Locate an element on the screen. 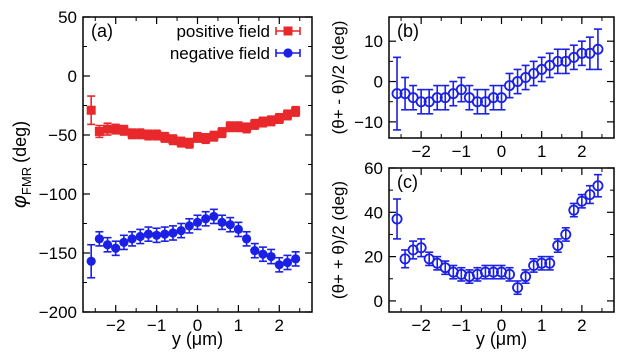 Image resolution: width=624 pixels, height=356 pixels. series-negative-field is located at coordinates (193, 243).